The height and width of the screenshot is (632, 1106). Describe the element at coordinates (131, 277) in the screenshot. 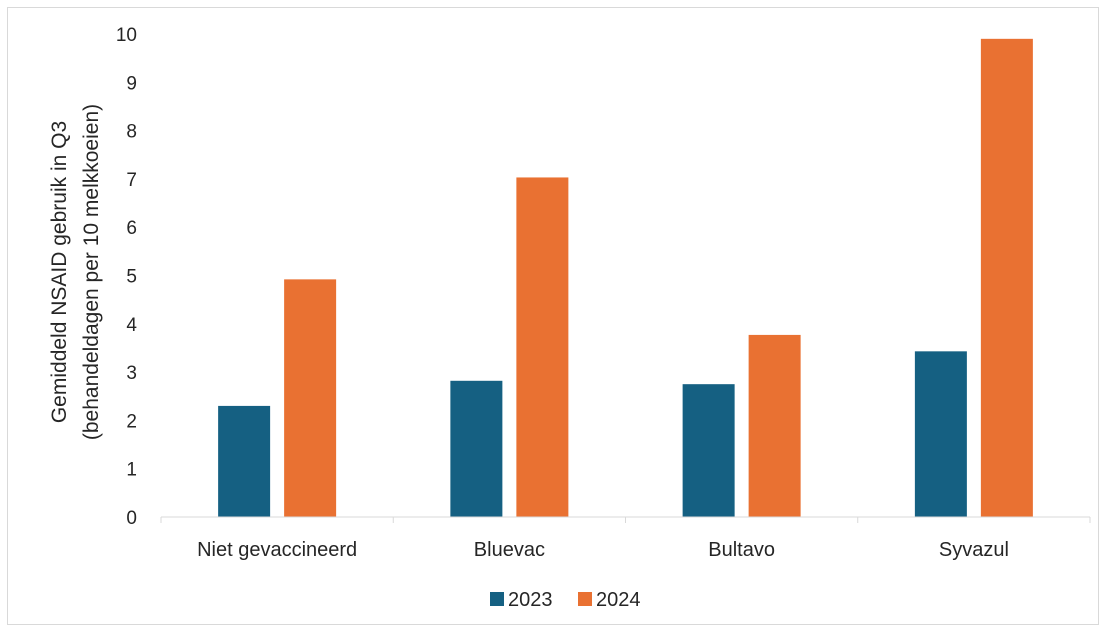

I see `y-tick-label: 5` at that location.